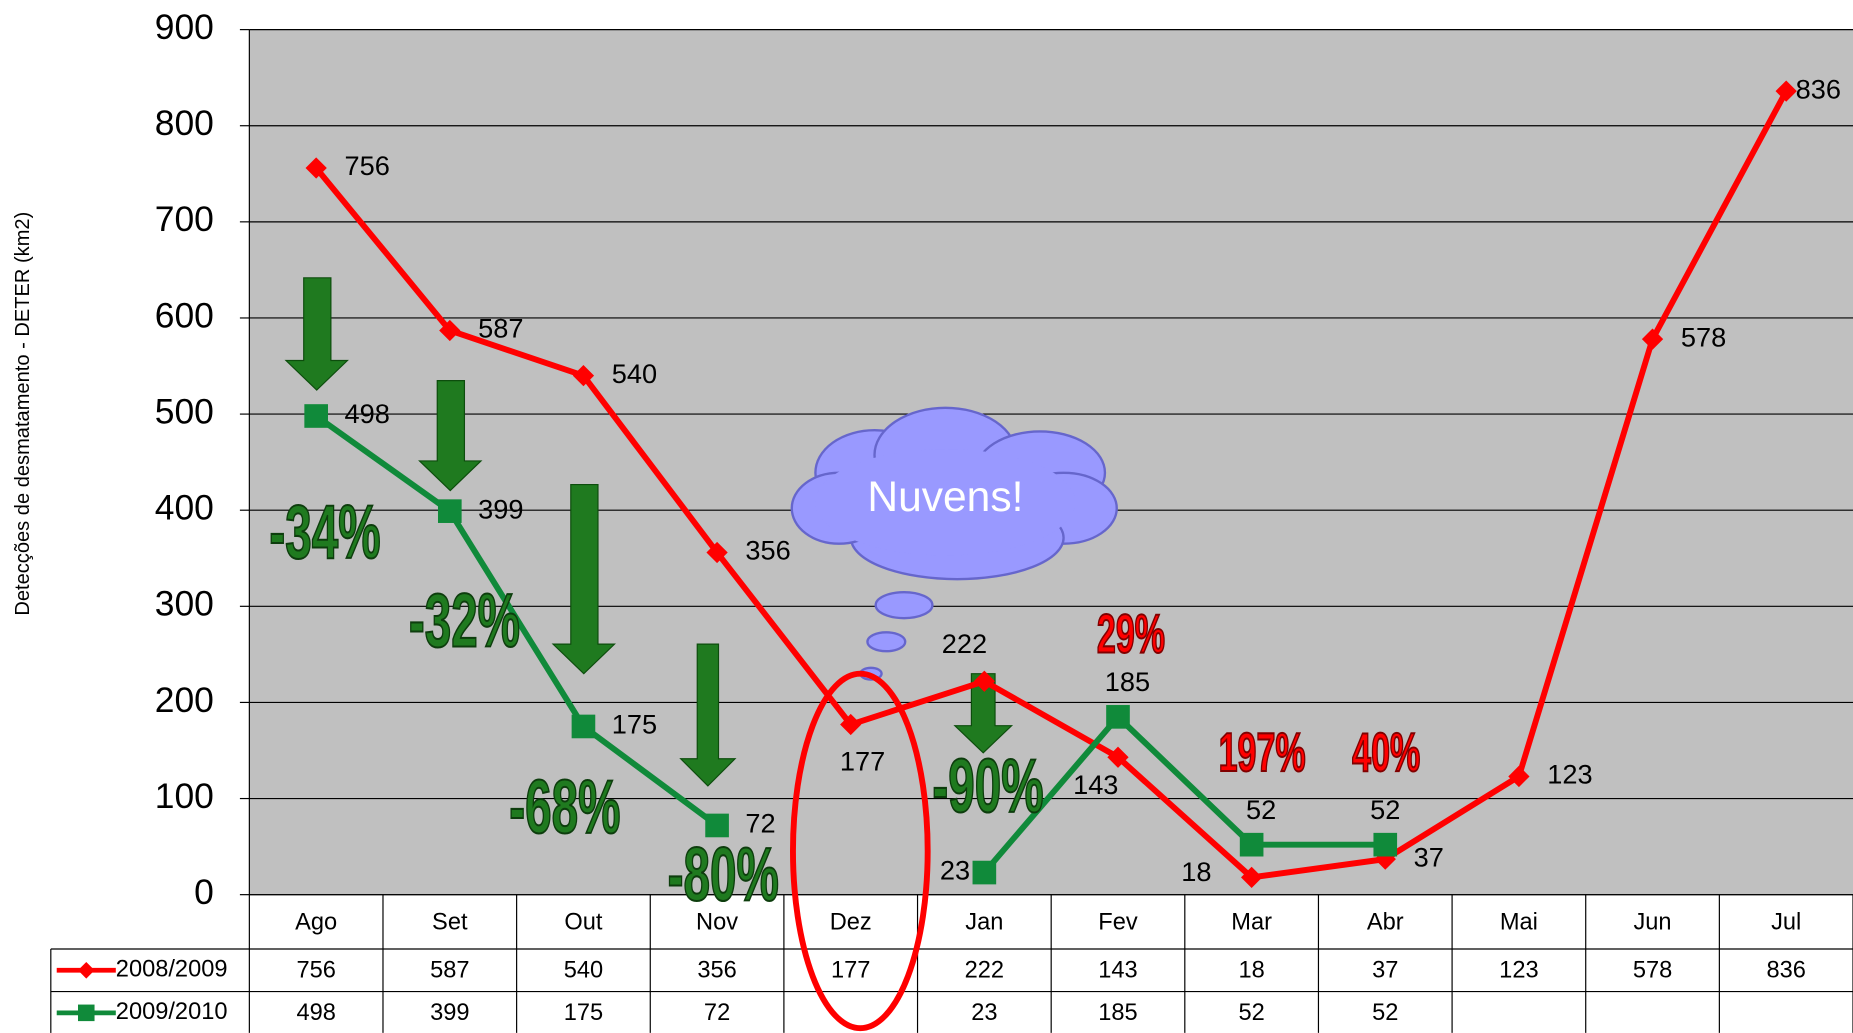 The width and height of the screenshot is (1853, 1033). I want to click on table-cell: 37, so click(1385, 971).